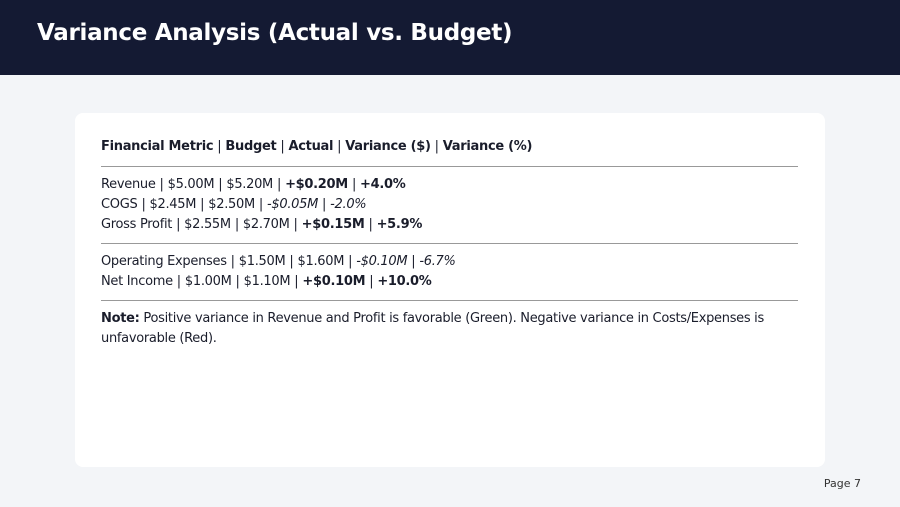 This screenshot has height=507, width=900. I want to click on cell: -2.0%, so click(348, 204).